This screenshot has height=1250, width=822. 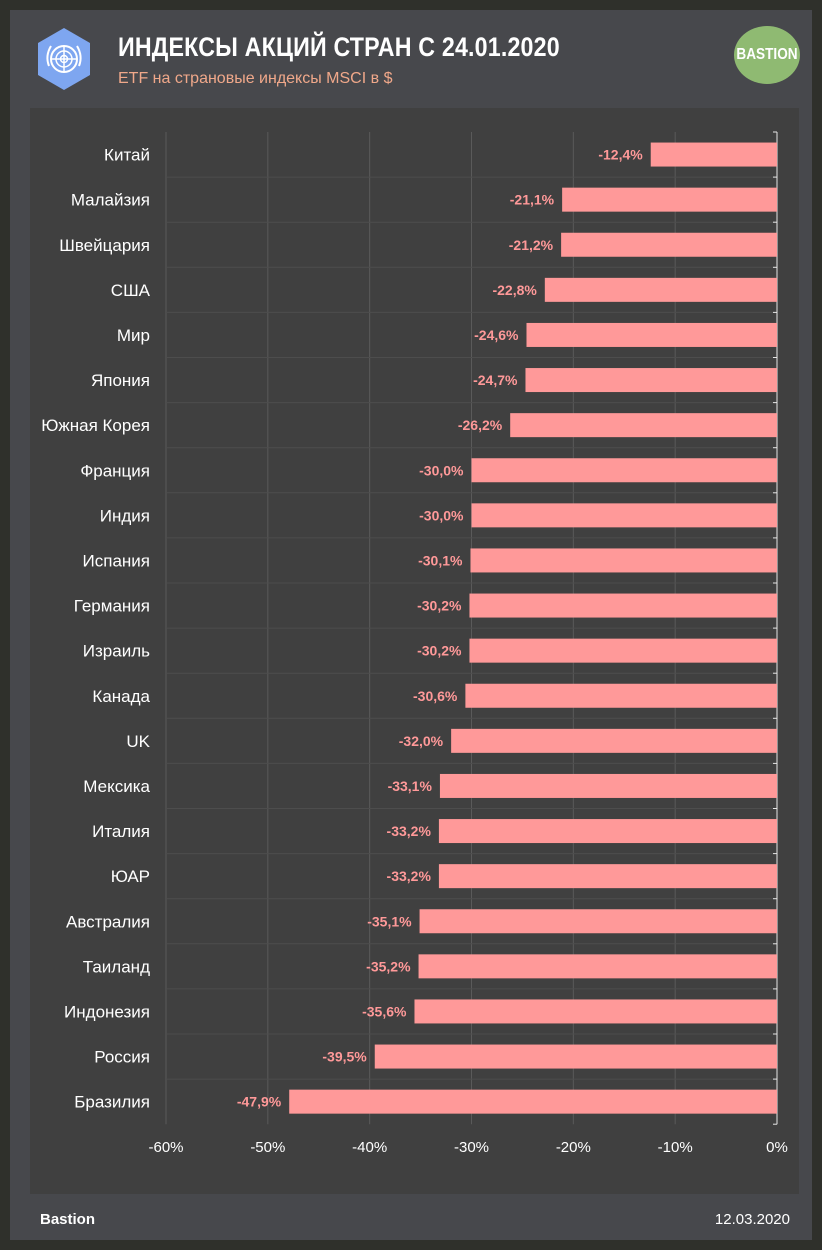 What do you see at coordinates (496, 335) in the screenshot?
I see `data-label: -24,6%` at bounding box center [496, 335].